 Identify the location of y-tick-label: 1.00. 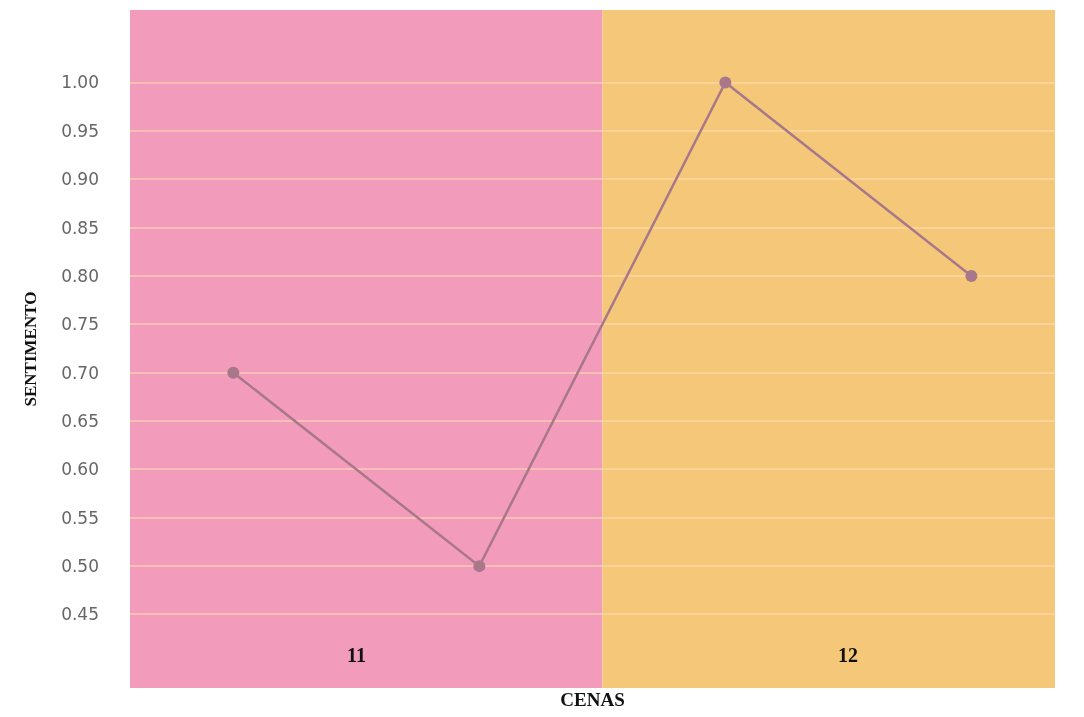
(80, 82).